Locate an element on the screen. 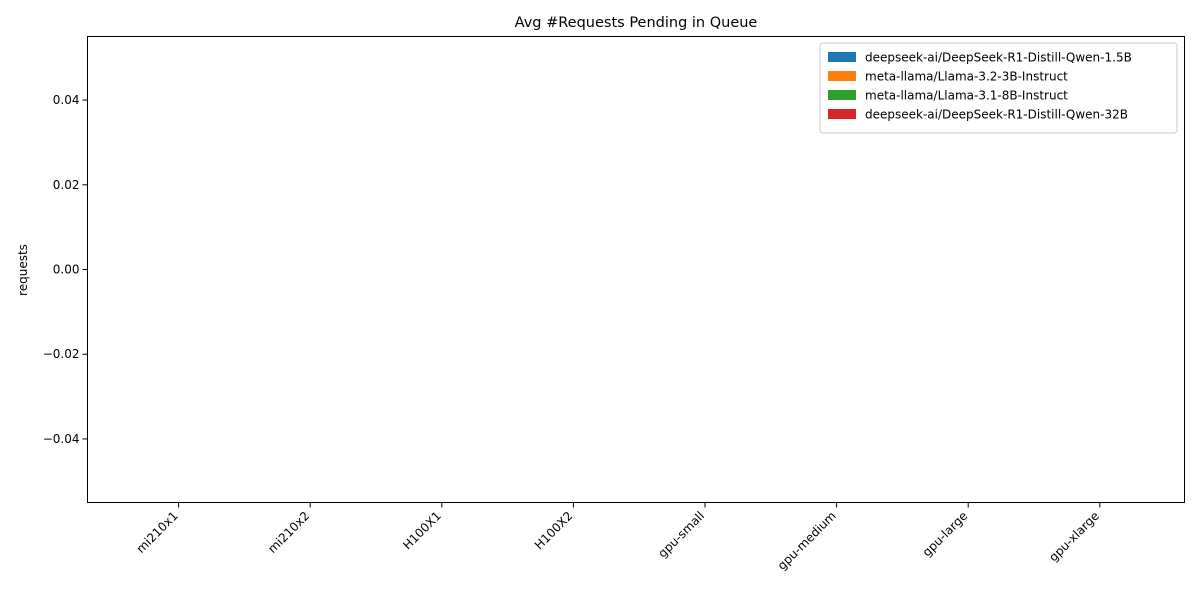 The height and width of the screenshot is (600, 1200). y-tick-label: 0.00 is located at coordinates (66, 270).